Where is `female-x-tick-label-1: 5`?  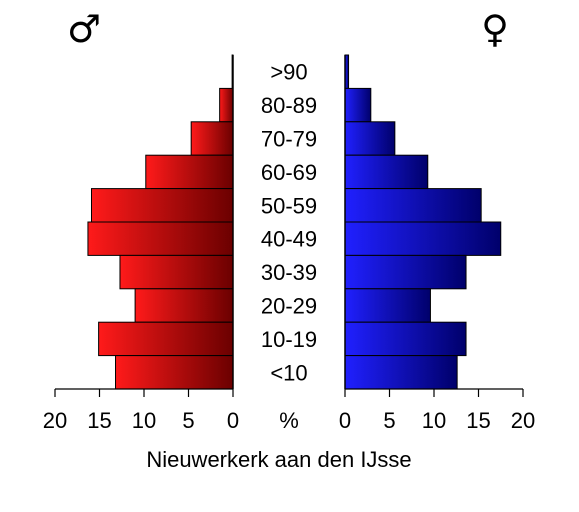 female-x-tick-label-1: 5 is located at coordinates (389, 420).